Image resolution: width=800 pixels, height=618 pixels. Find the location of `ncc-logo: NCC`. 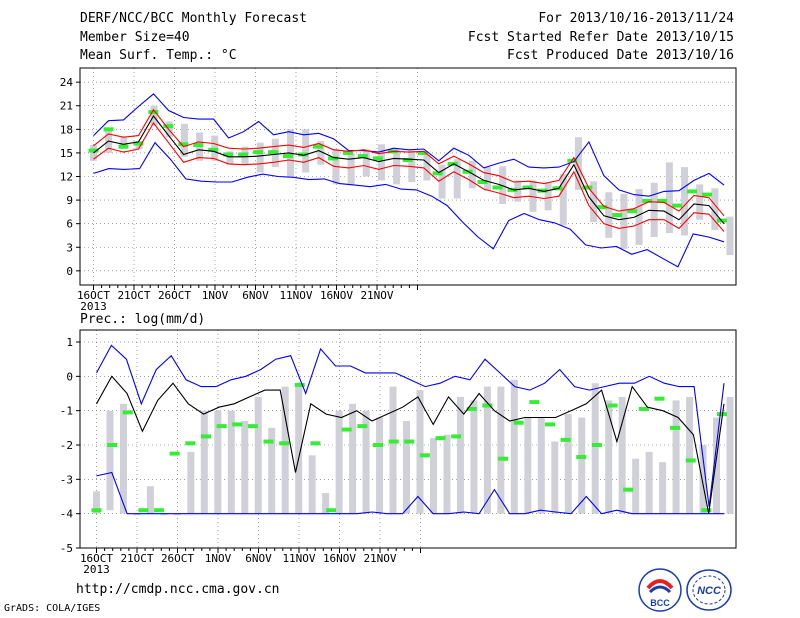

ncc-logo: NCC is located at coordinates (709, 590).